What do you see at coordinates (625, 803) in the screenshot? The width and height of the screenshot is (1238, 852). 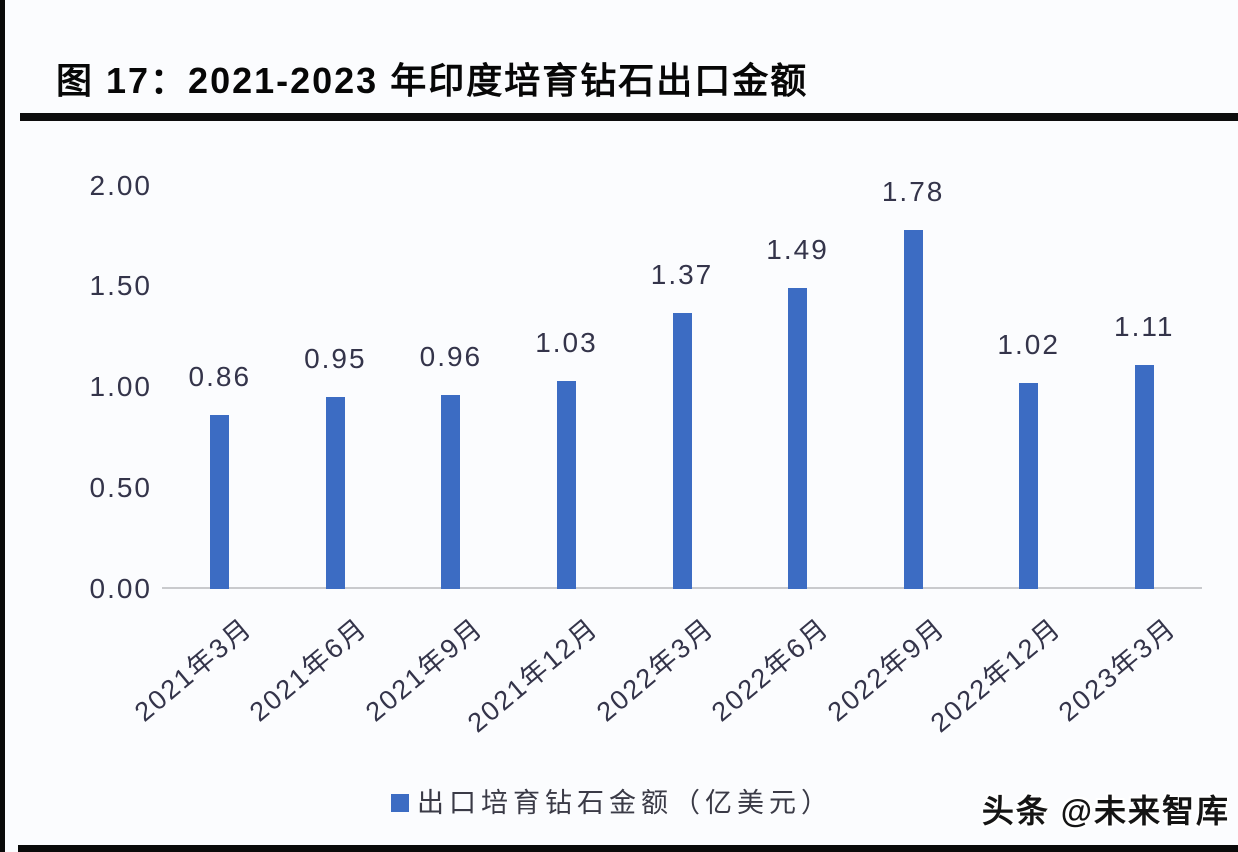 I see `legend-label: 出口培育钻石金额（亿美元）` at bounding box center [625, 803].